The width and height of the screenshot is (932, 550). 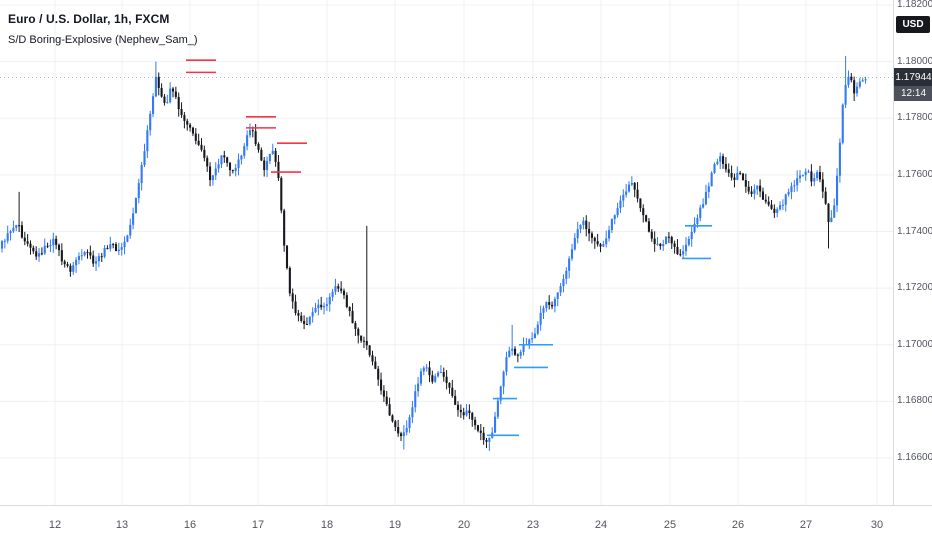 I want to click on time-tick-label: 25, so click(x=670, y=525).